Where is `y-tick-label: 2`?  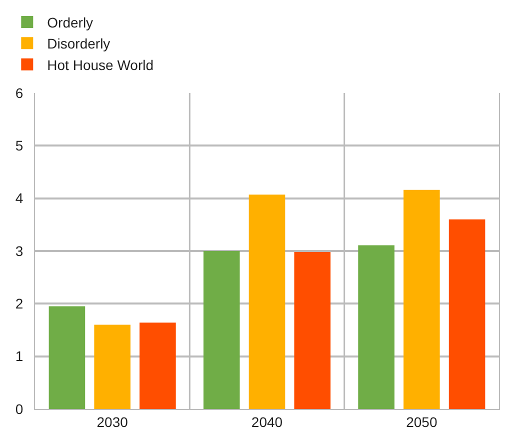 y-tick-label: 2 is located at coordinates (19, 304).